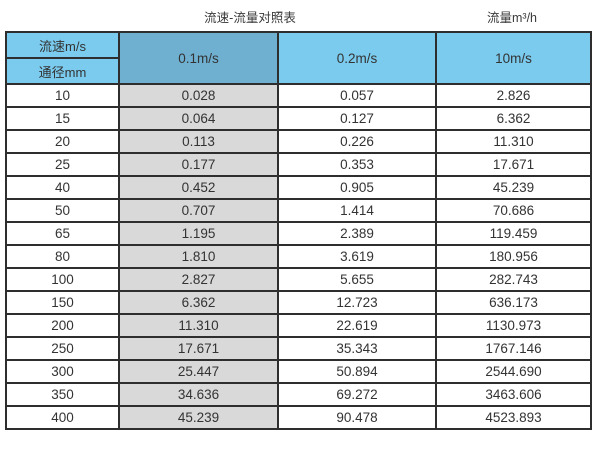 This screenshot has height=466, width=600. I want to click on flow-value-cell: 1.810, so click(198, 256).